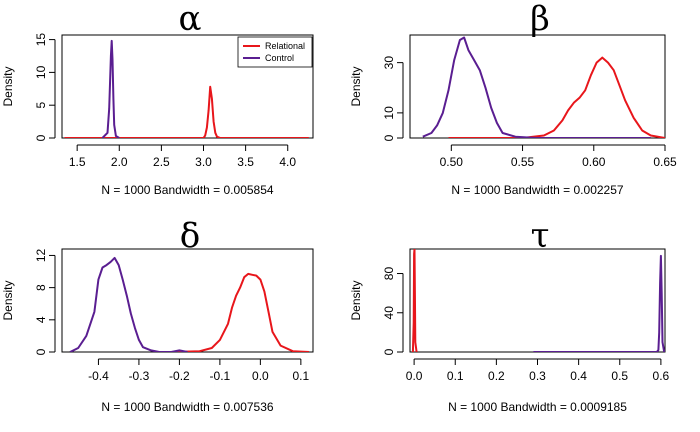 The width and height of the screenshot is (700, 432). Describe the element at coordinates (187, 190) in the screenshot. I see `x-axis-label: N = 1000 Bandwidth = 0.005854` at that location.